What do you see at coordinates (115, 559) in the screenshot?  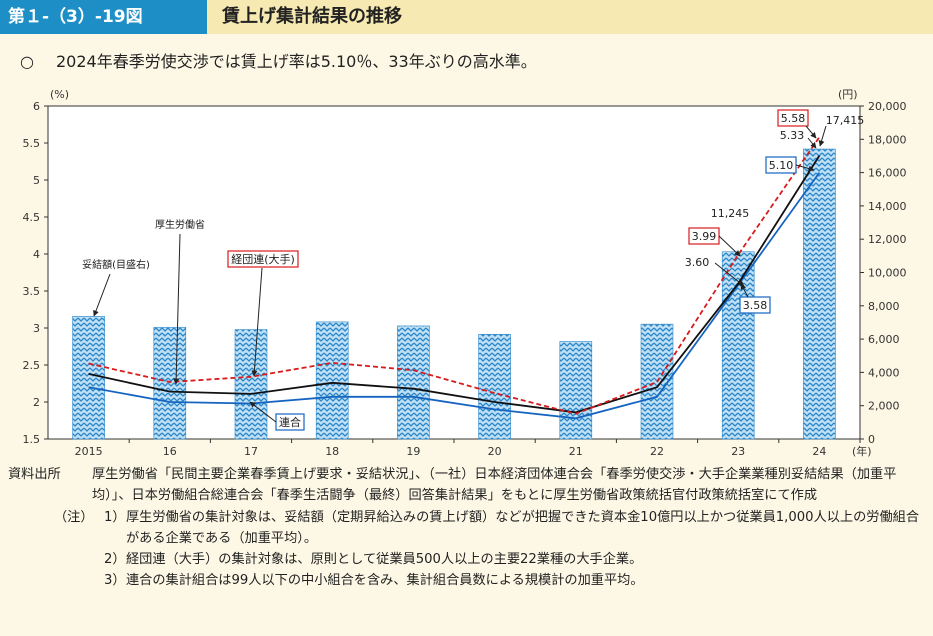 I see `note-number: 2）` at bounding box center [115, 559].